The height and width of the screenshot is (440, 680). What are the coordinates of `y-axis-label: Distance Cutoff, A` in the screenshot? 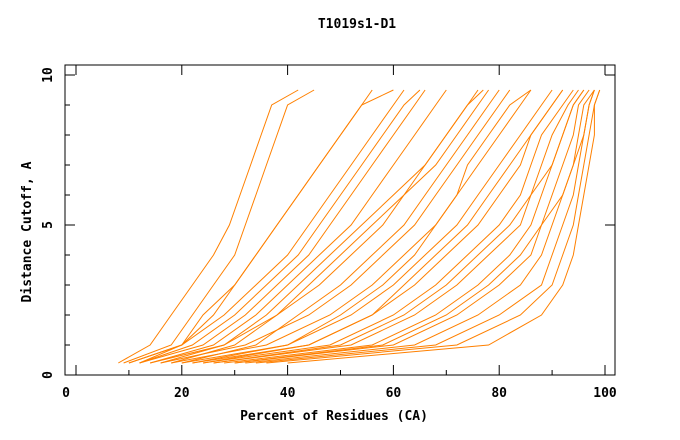 It's located at (27, 231).